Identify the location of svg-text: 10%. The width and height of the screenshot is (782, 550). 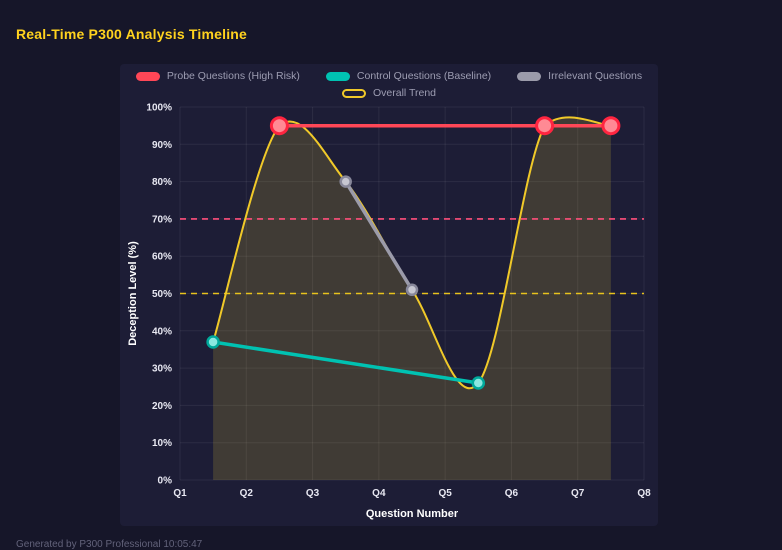
(162, 443).